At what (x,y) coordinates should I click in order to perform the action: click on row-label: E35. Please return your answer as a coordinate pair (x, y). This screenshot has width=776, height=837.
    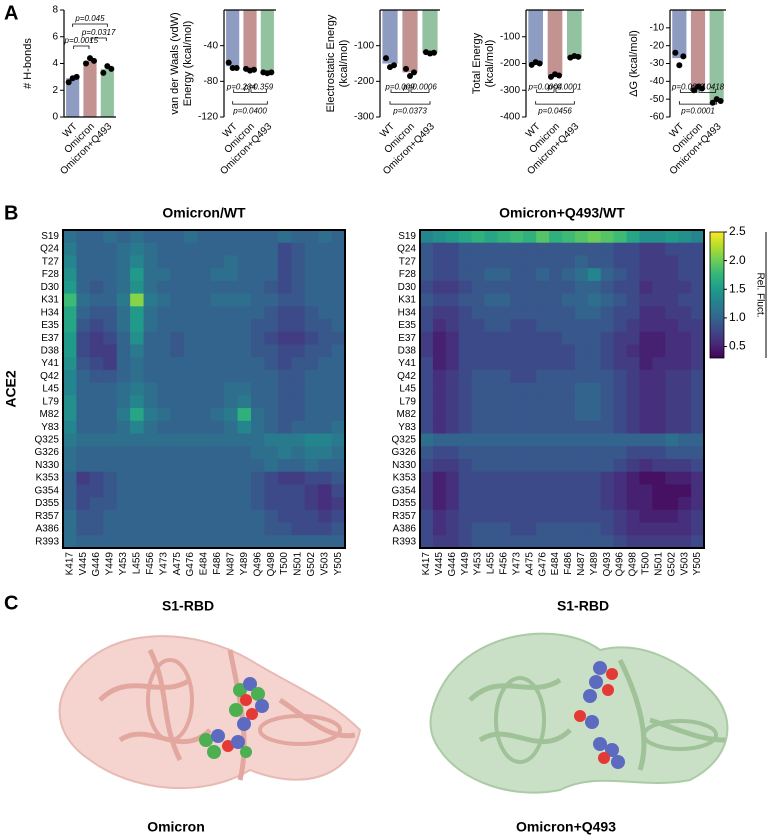
    Looking at the image, I should click on (50, 325).